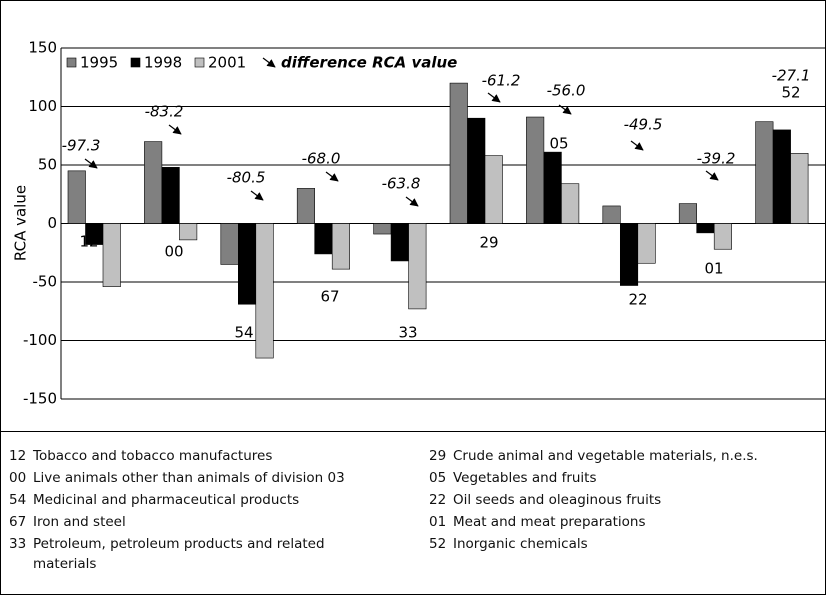 The width and height of the screenshot is (826, 595). What do you see at coordinates (438, 456) in the screenshot?
I see `list-code: 29` at bounding box center [438, 456].